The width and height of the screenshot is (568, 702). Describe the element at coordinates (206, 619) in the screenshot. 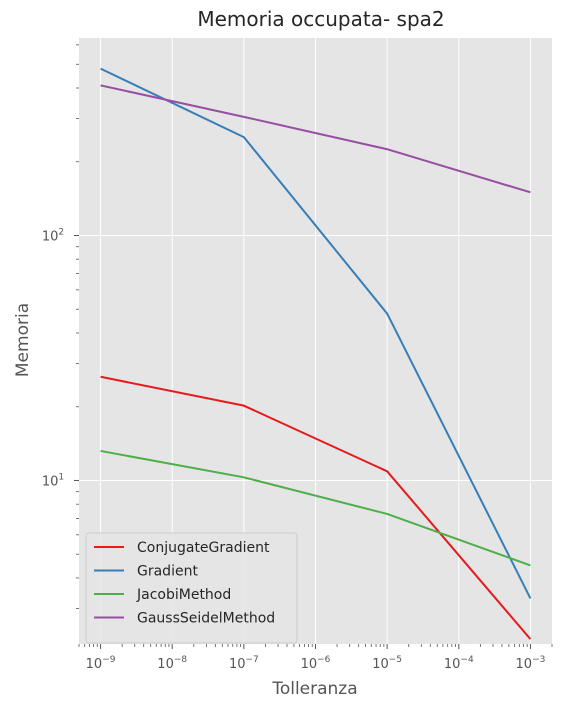

I see `legend-label: GaussSeidelMethod` at that location.